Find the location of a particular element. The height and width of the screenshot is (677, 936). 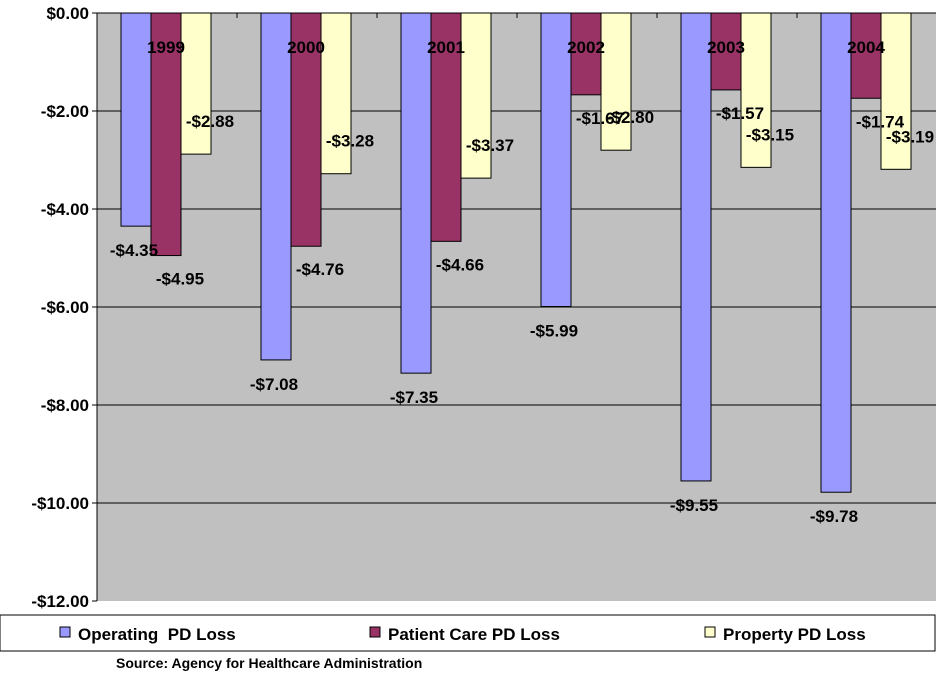

data-label: -$3.15 is located at coordinates (770, 134).